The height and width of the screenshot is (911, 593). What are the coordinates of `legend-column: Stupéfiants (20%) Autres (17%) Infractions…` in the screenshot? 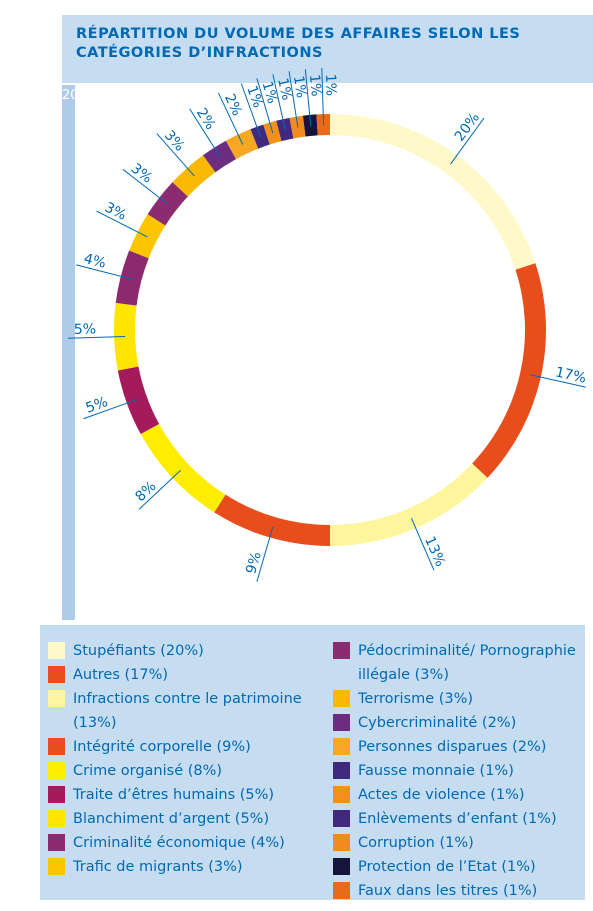 It's located at (190, 769).